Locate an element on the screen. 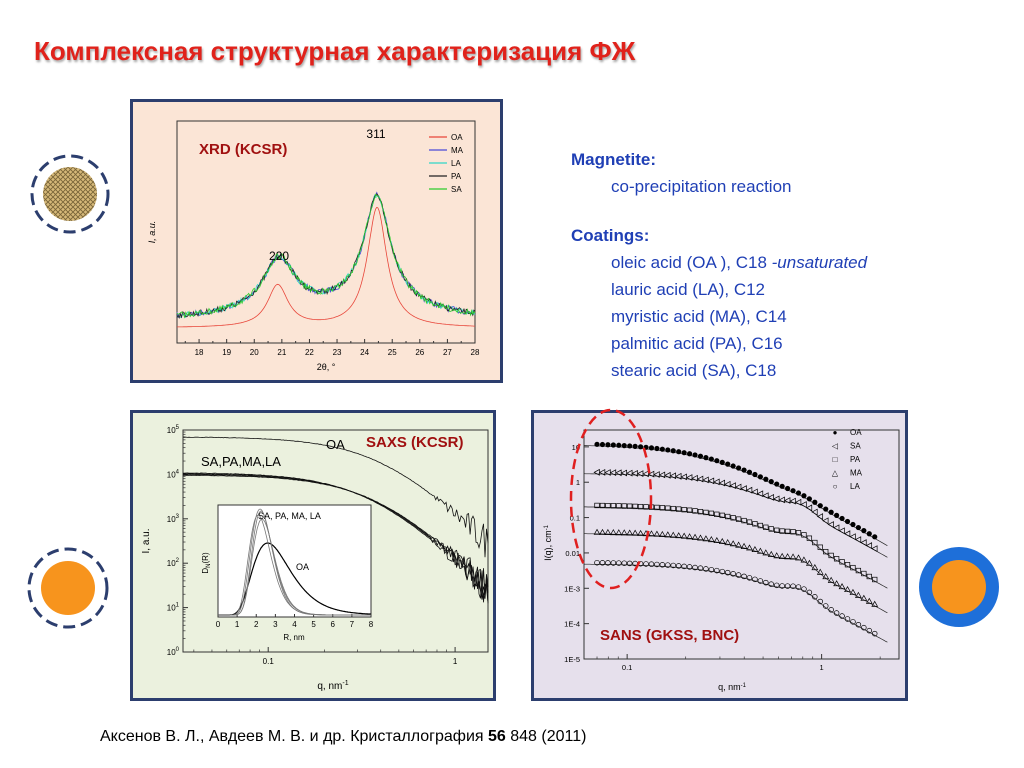 The height and width of the screenshot is (768, 1024). xrd-x-tick-label: 28 is located at coordinates (475, 352).